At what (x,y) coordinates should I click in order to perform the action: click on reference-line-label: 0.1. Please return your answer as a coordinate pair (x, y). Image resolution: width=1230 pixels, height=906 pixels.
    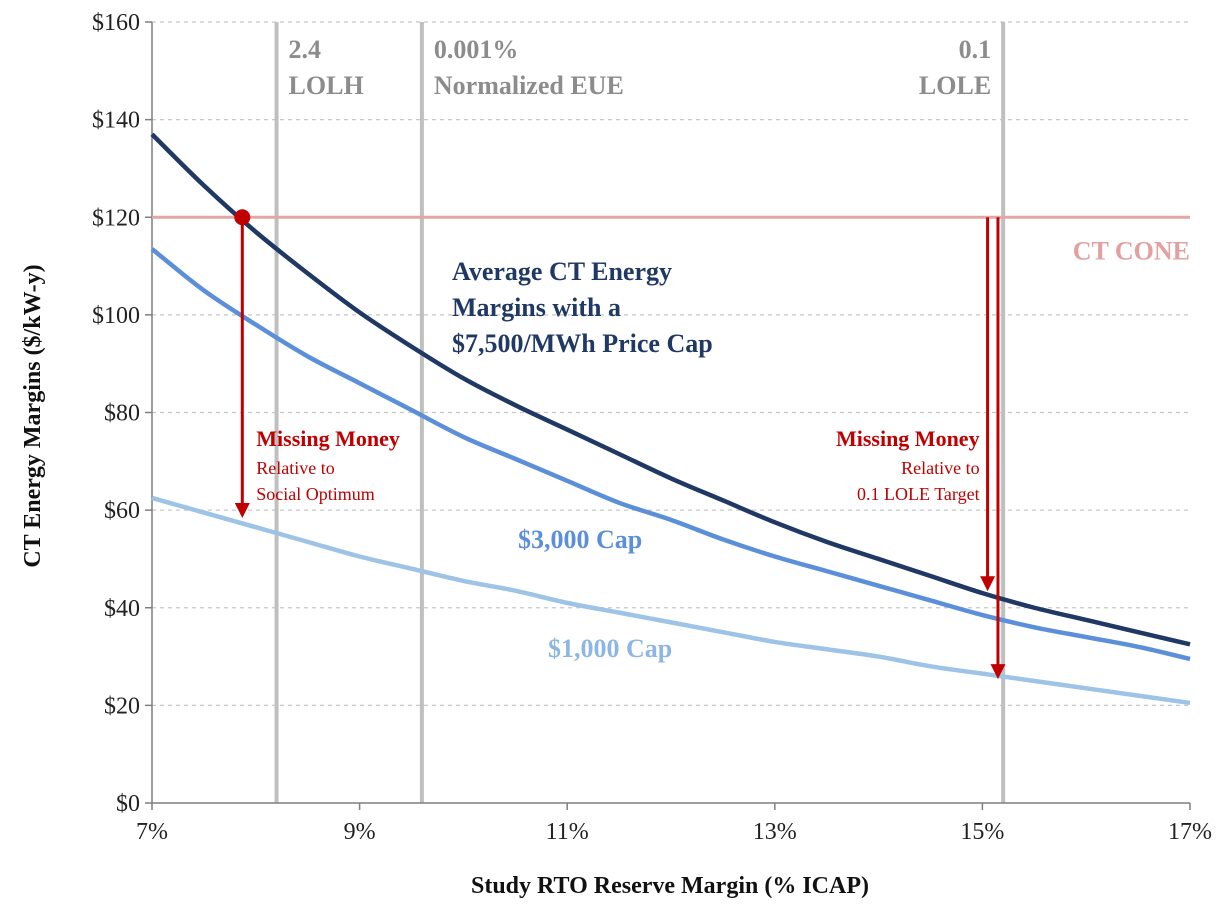
    Looking at the image, I should click on (975, 49).